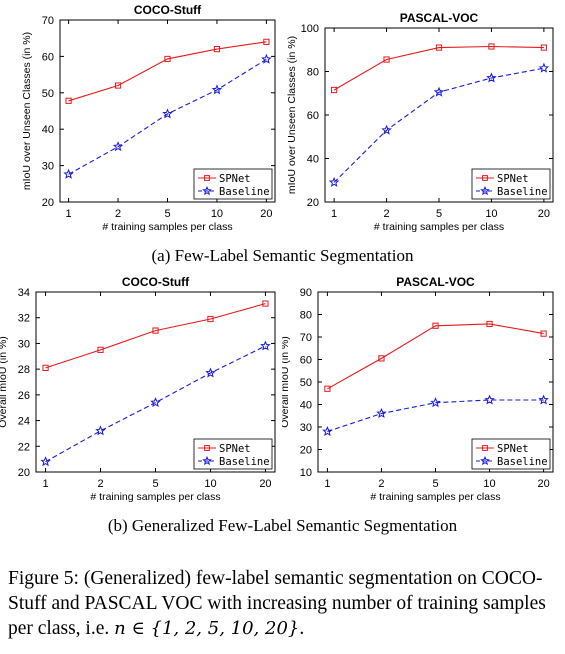  I want to click on y-tick-label: 90, so click(306, 293).